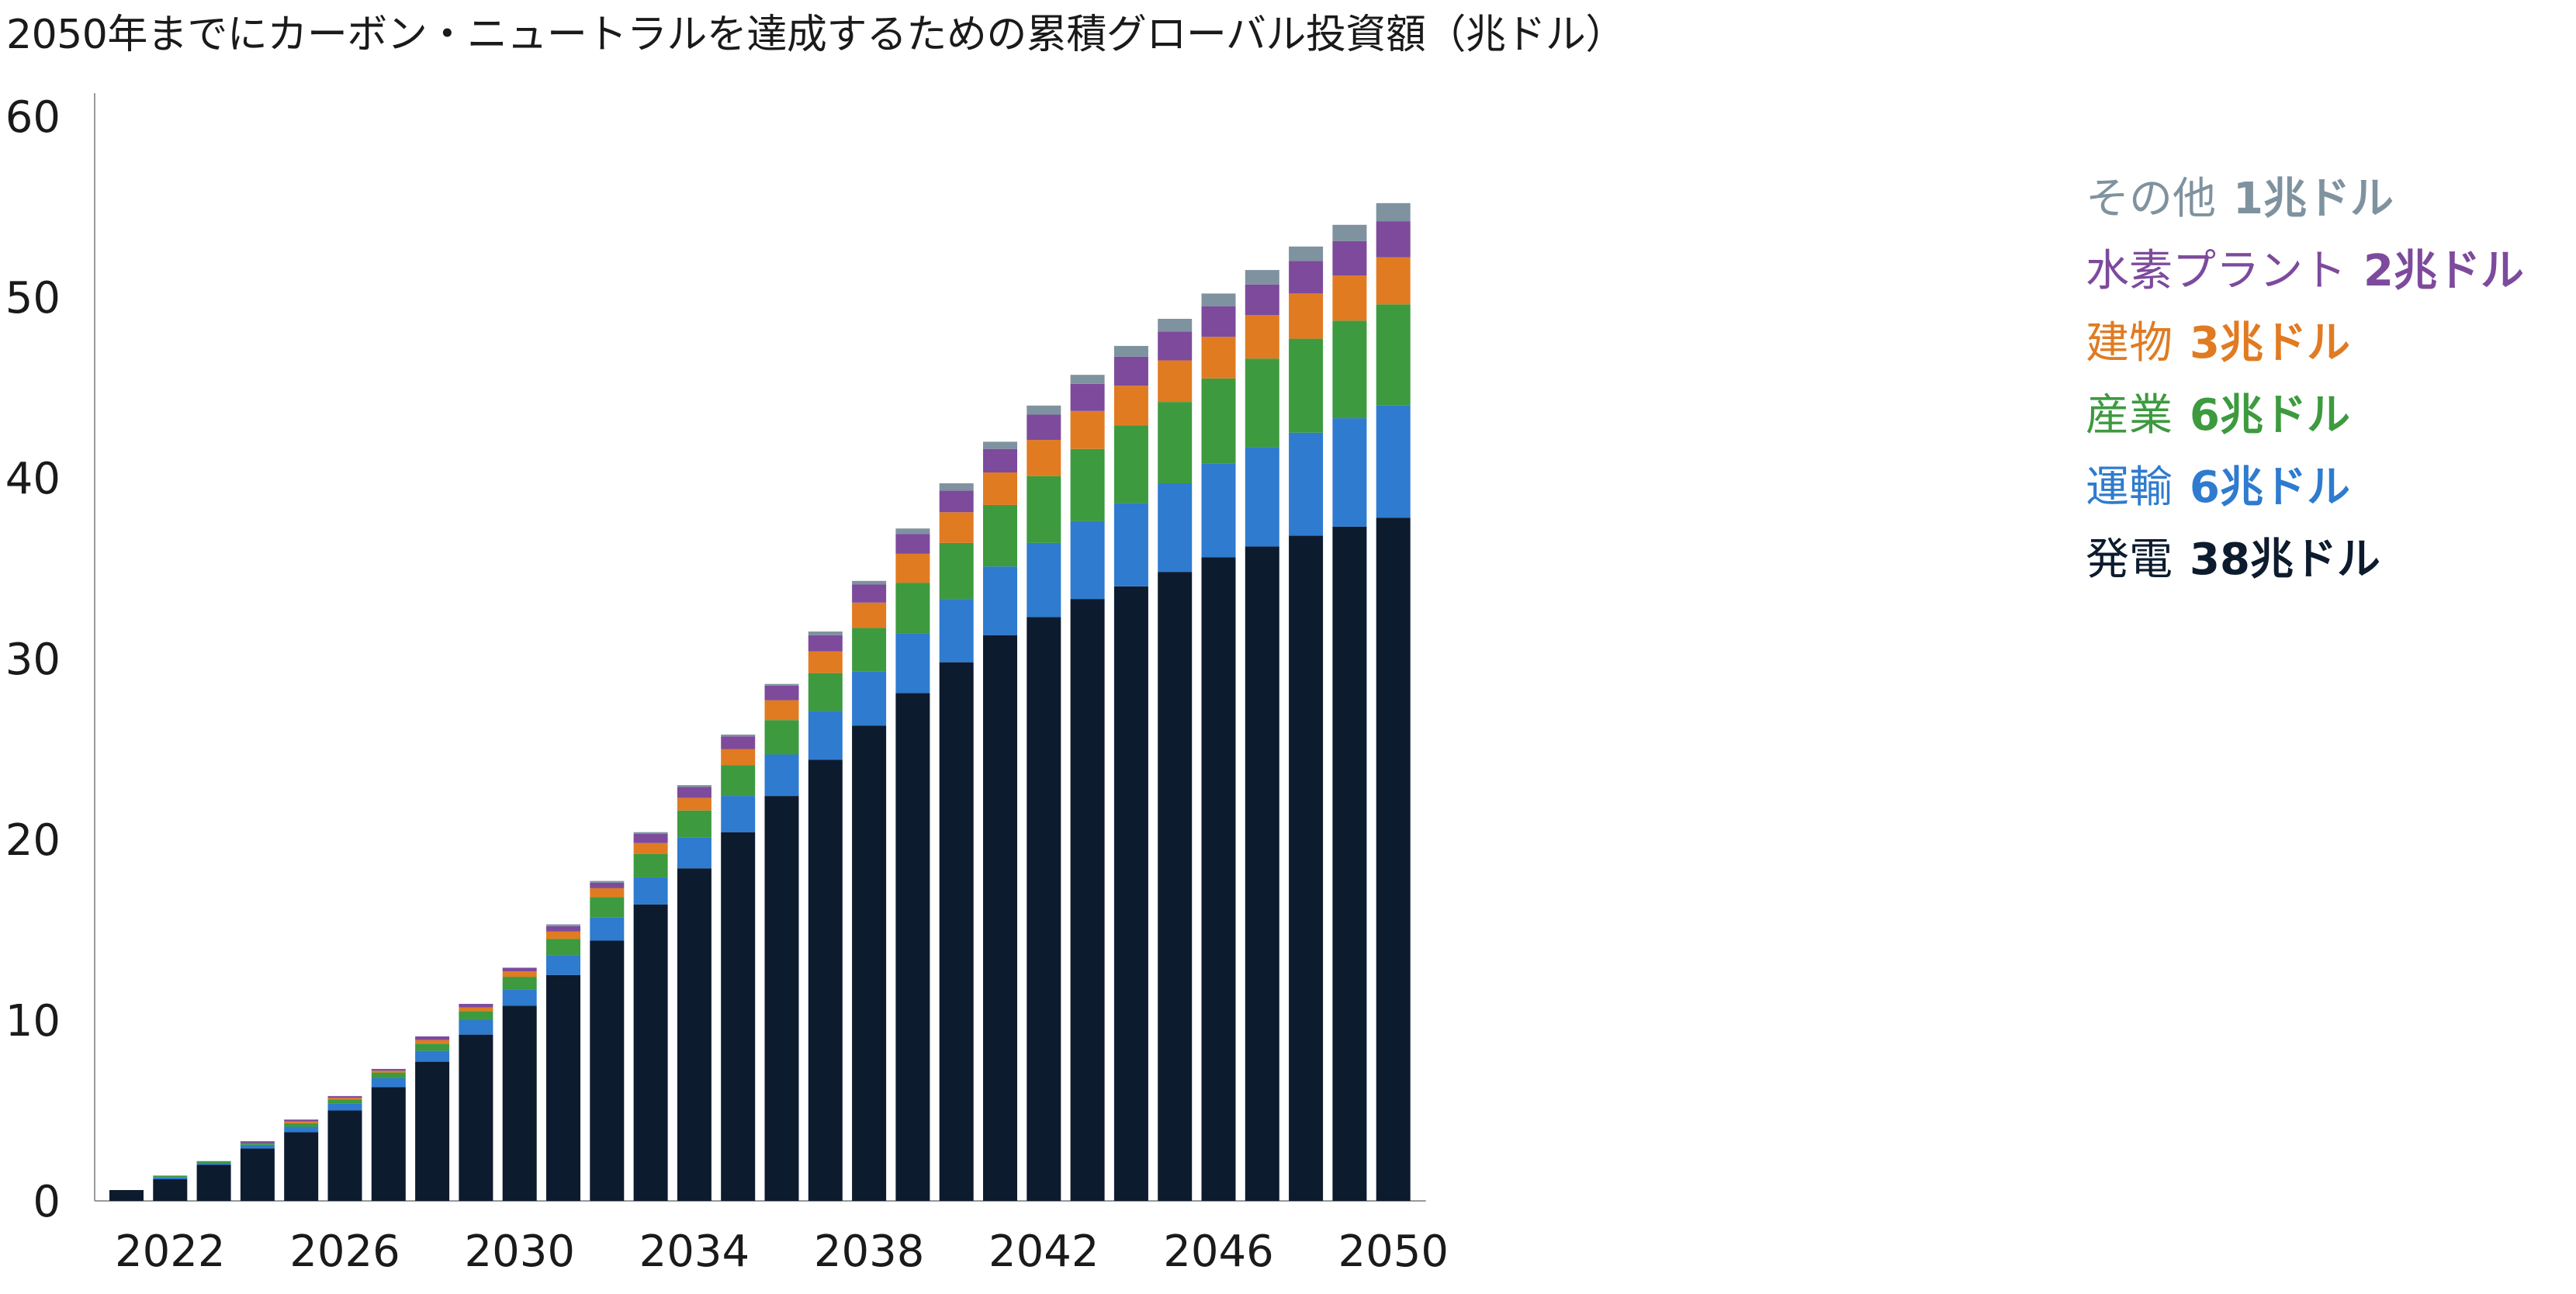 The width and height of the screenshot is (2576, 1294). Describe the element at coordinates (1175, 759) in the screenshot. I see `bar-stack-2045` at that location.